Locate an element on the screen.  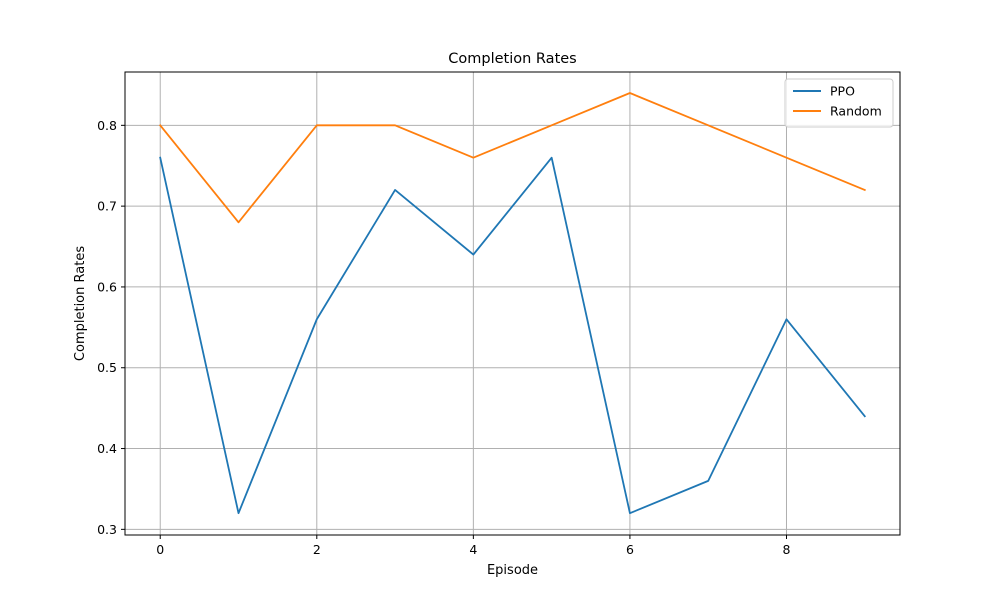
x-axis-label: Episode is located at coordinates (512, 570).